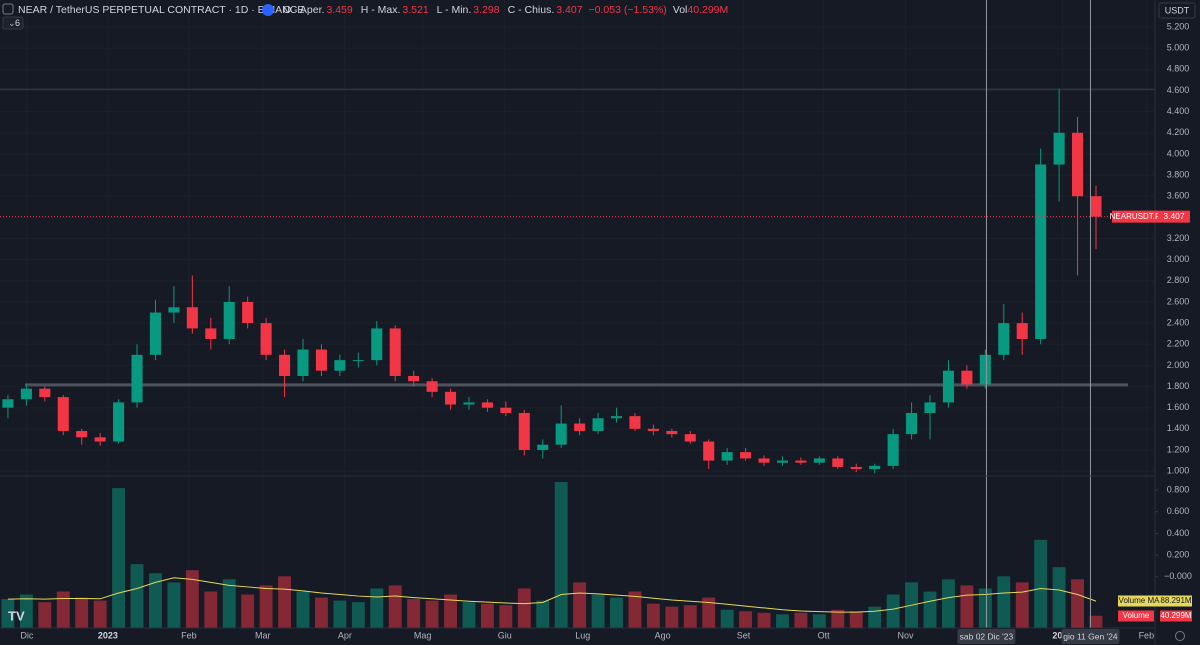  What do you see at coordinates (339, 10) in the screenshot?
I see `legend-value: 3.459` at bounding box center [339, 10].